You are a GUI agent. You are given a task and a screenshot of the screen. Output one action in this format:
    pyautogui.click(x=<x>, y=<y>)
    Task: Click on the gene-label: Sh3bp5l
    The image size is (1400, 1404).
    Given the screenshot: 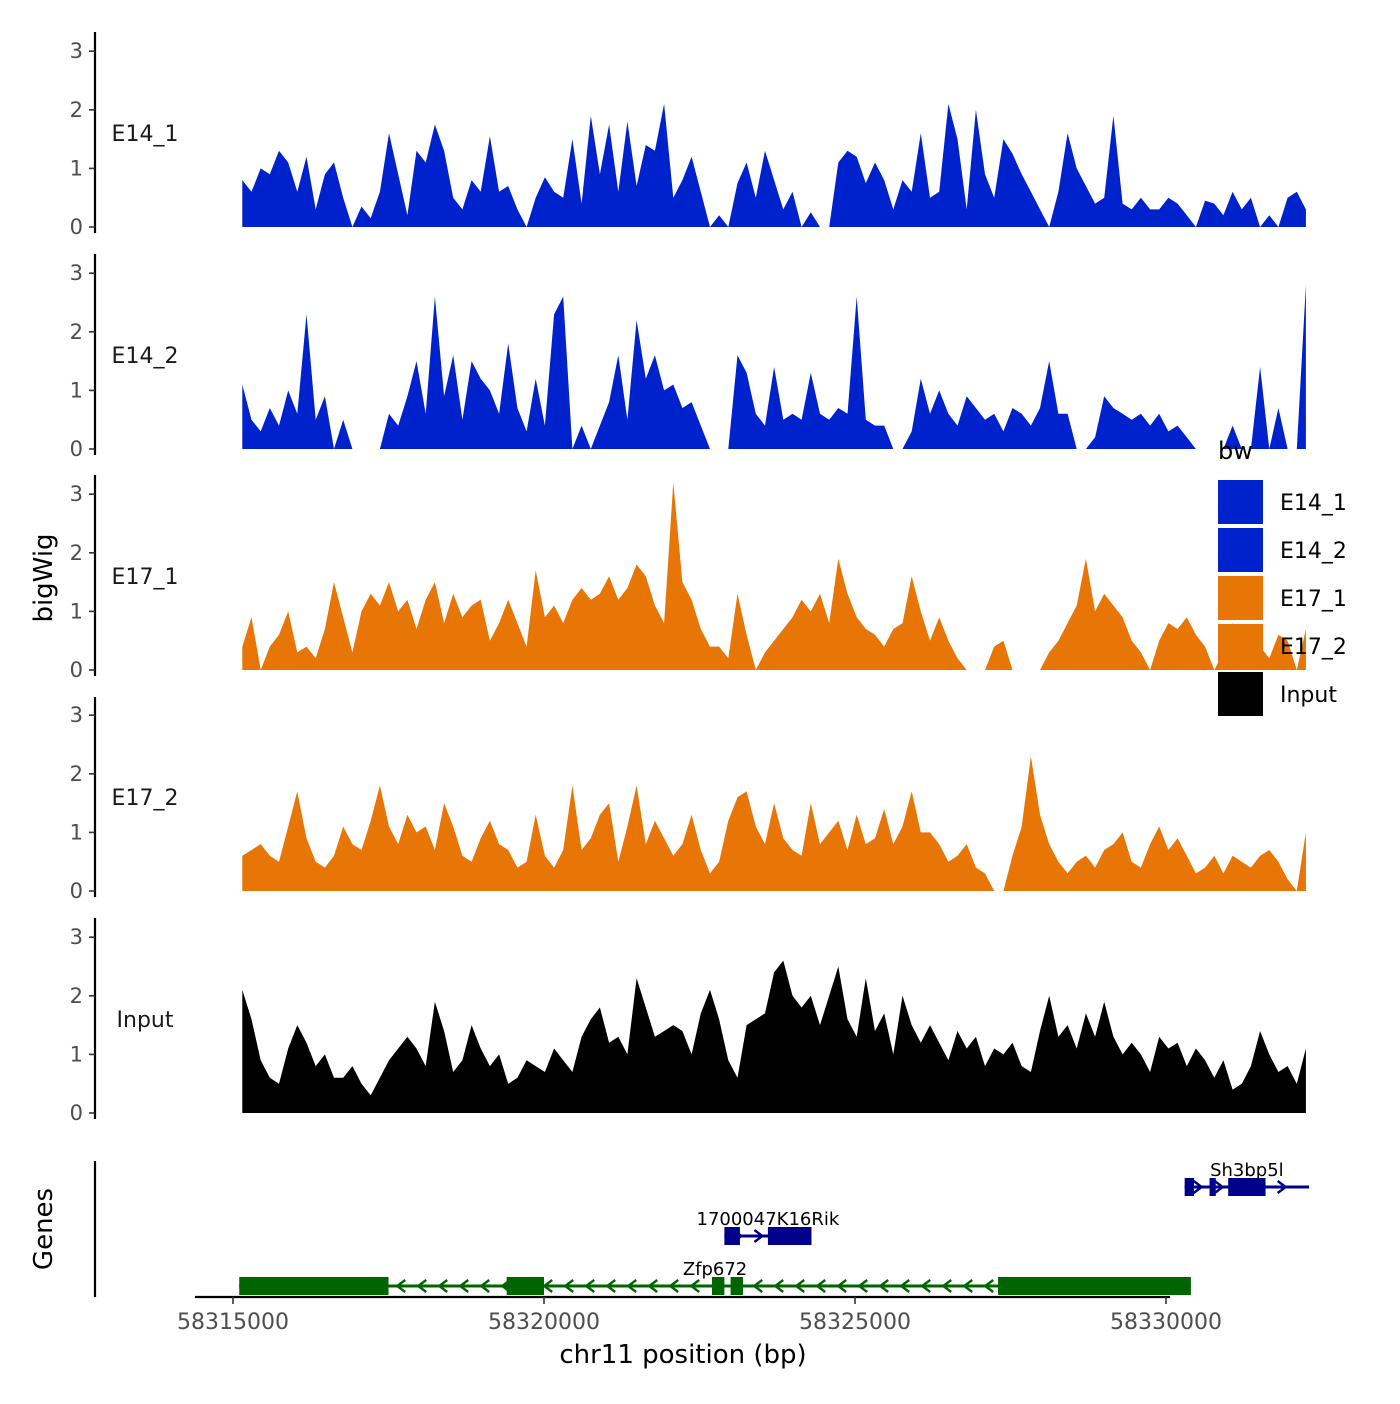 What is the action you would take?
    pyautogui.click(x=1247, y=1170)
    